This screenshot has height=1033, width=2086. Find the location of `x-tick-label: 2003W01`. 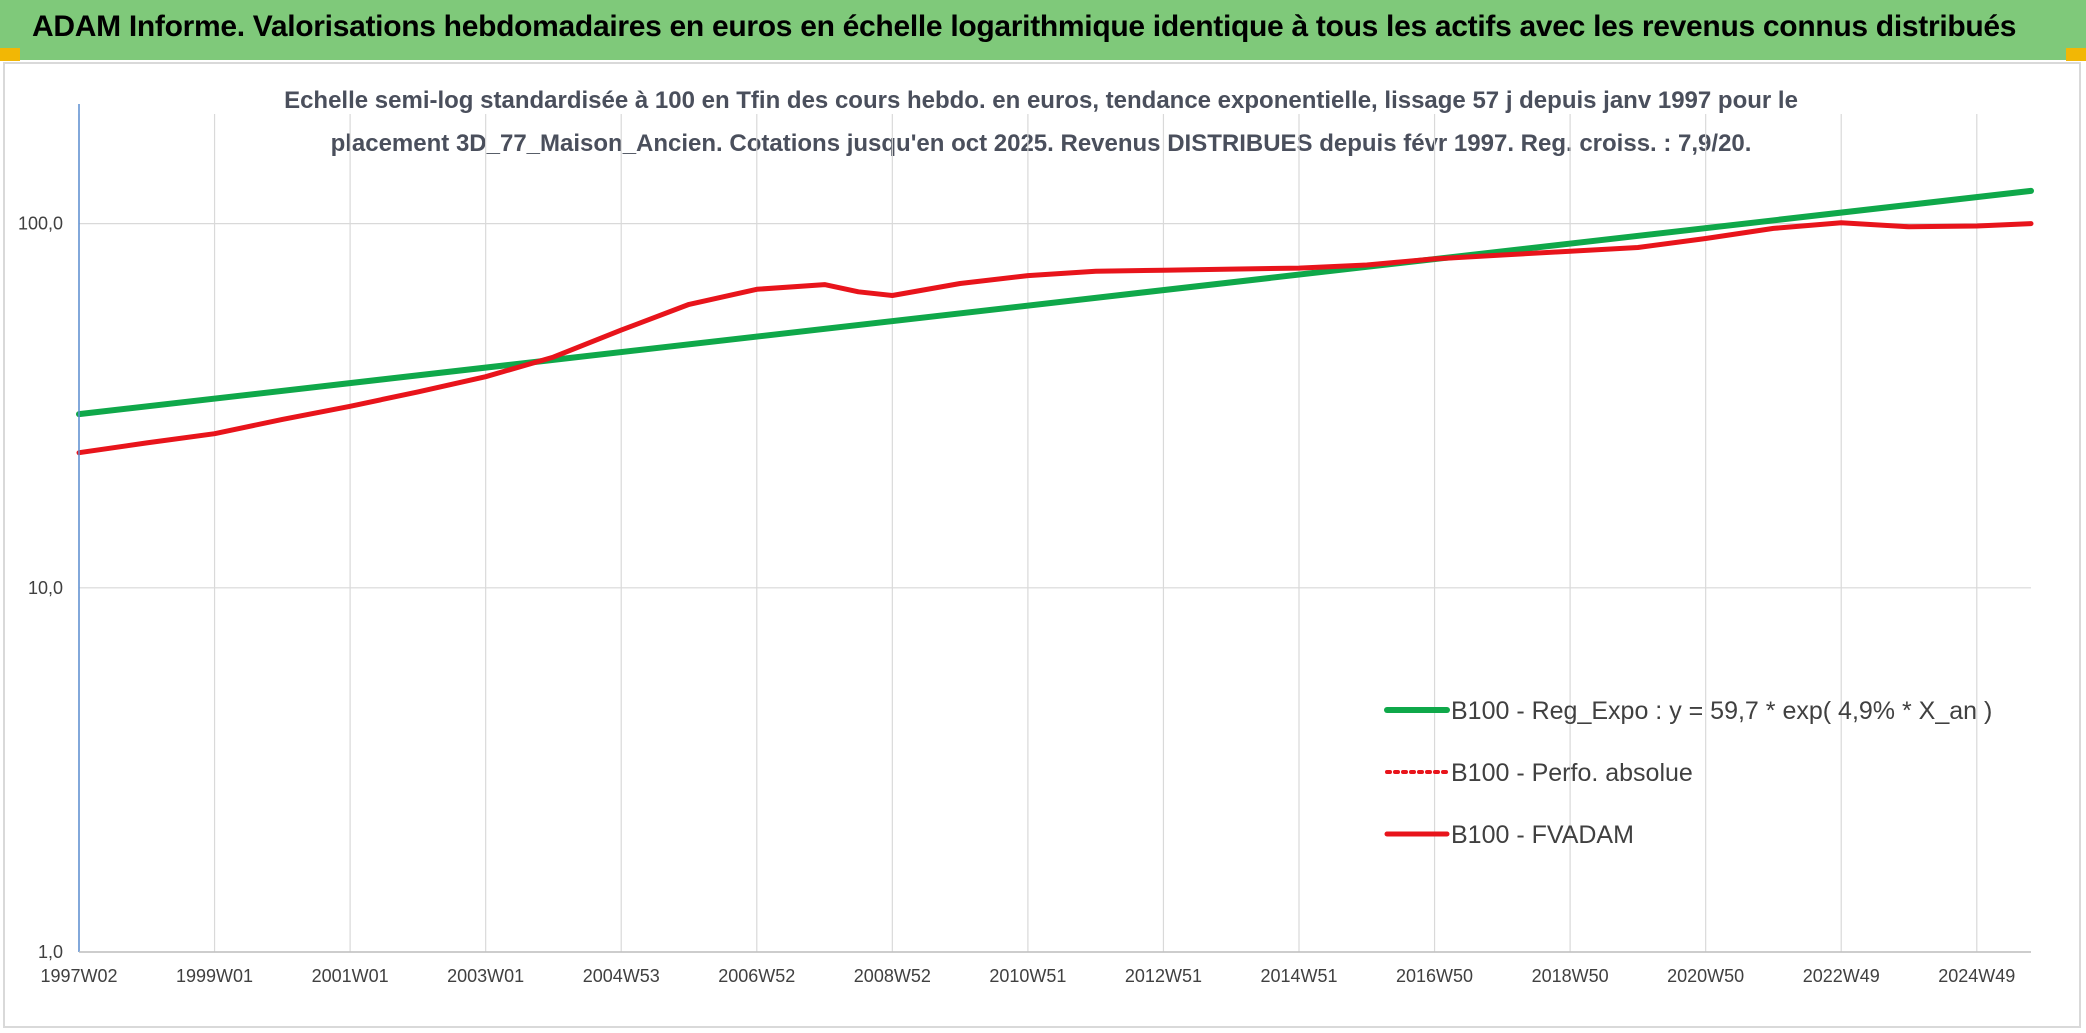

x-tick-label: 2003W01 is located at coordinates (485, 976).